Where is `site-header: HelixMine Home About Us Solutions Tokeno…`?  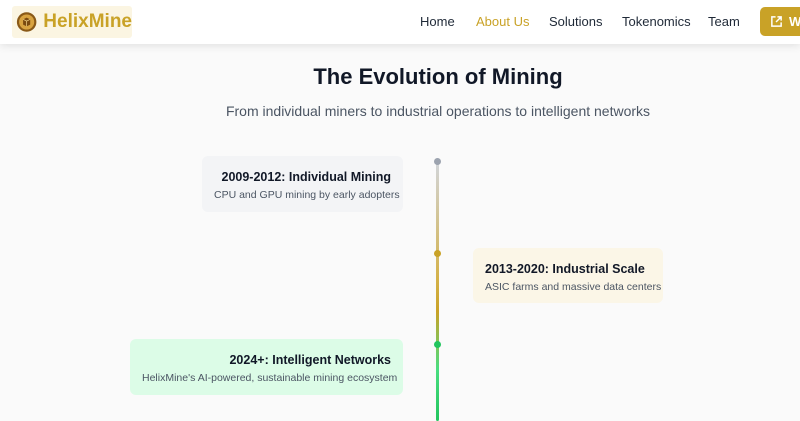
site-header: HelixMine Home About Us Solutions Tokeno… is located at coordinates (400, 22).